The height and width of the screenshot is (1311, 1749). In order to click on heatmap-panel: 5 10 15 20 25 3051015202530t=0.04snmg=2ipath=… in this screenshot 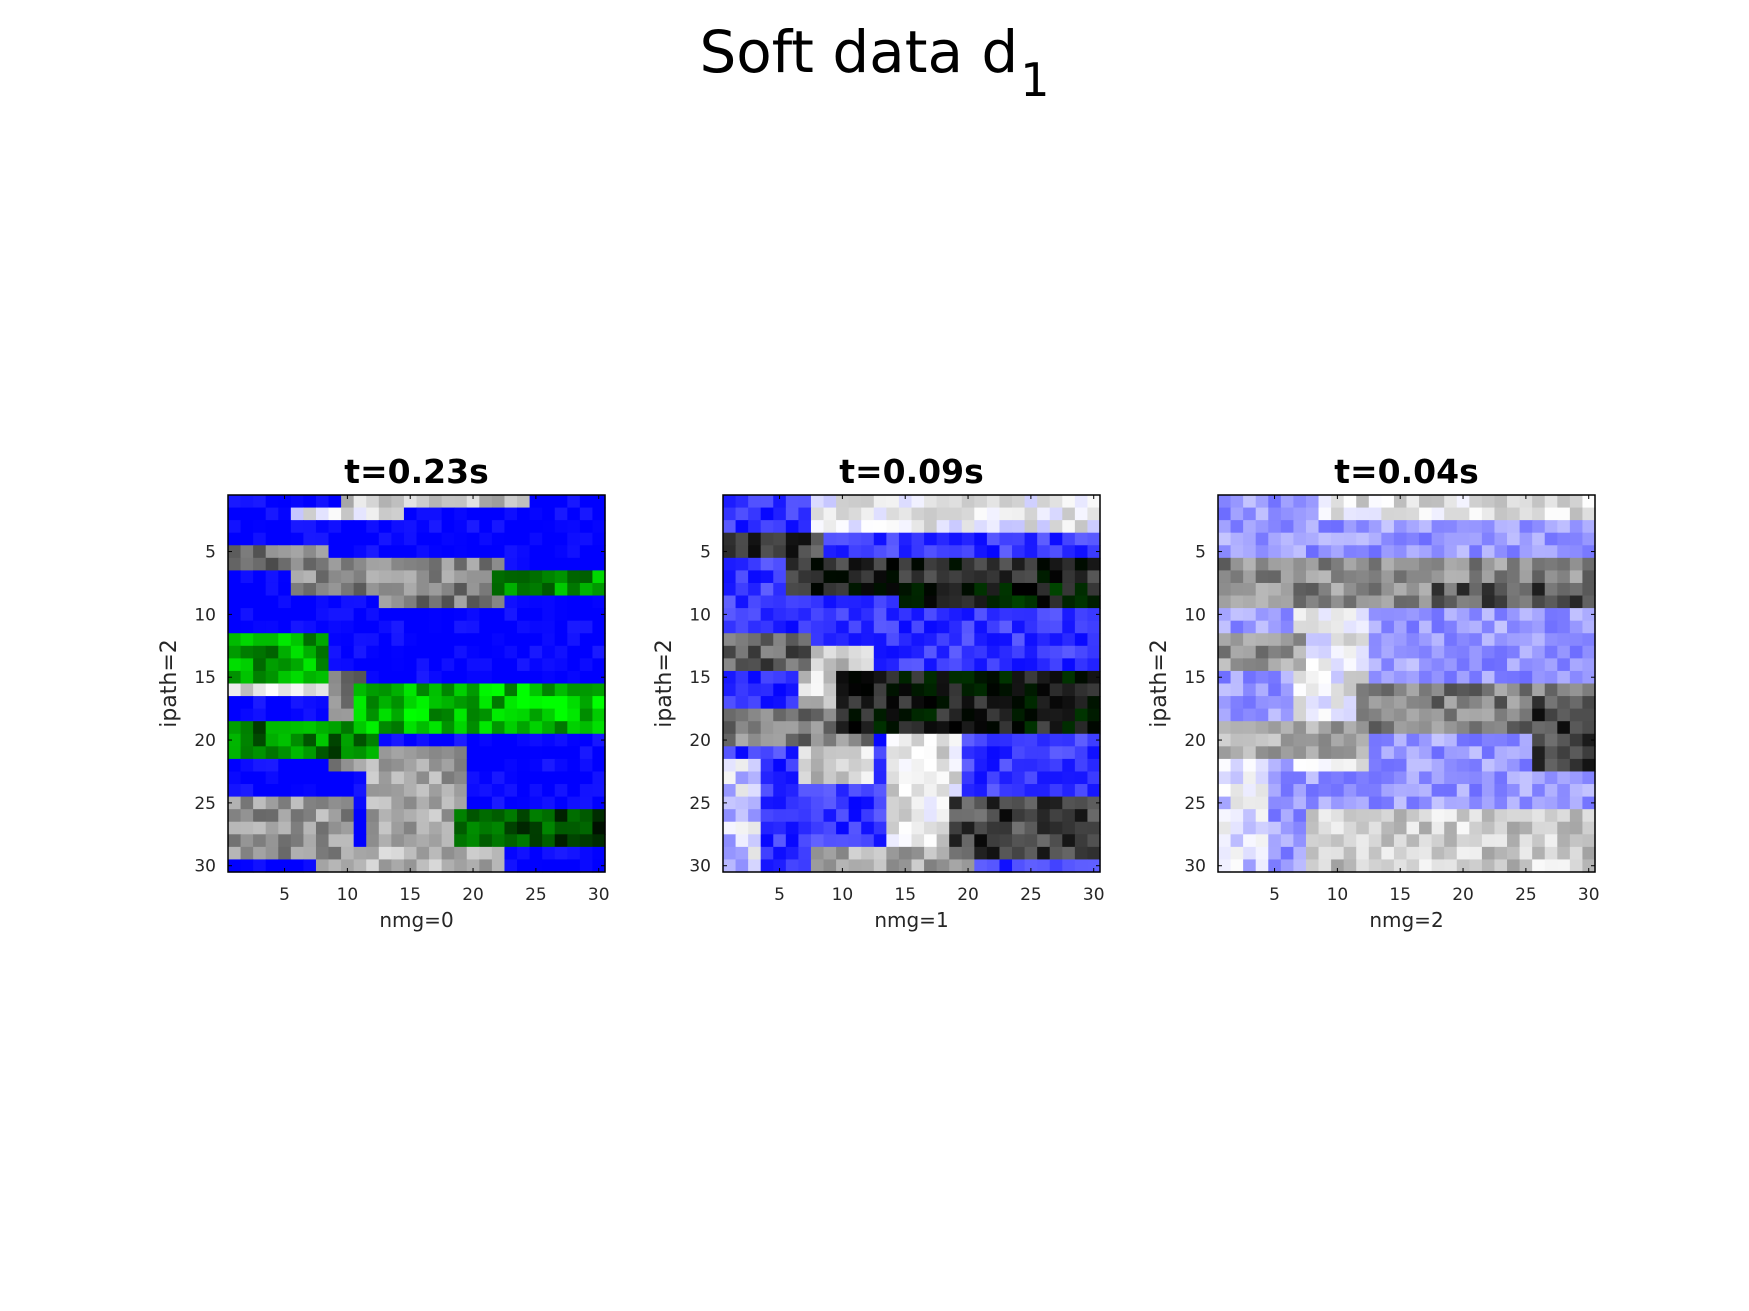, I will do `click(1373, 692)`.